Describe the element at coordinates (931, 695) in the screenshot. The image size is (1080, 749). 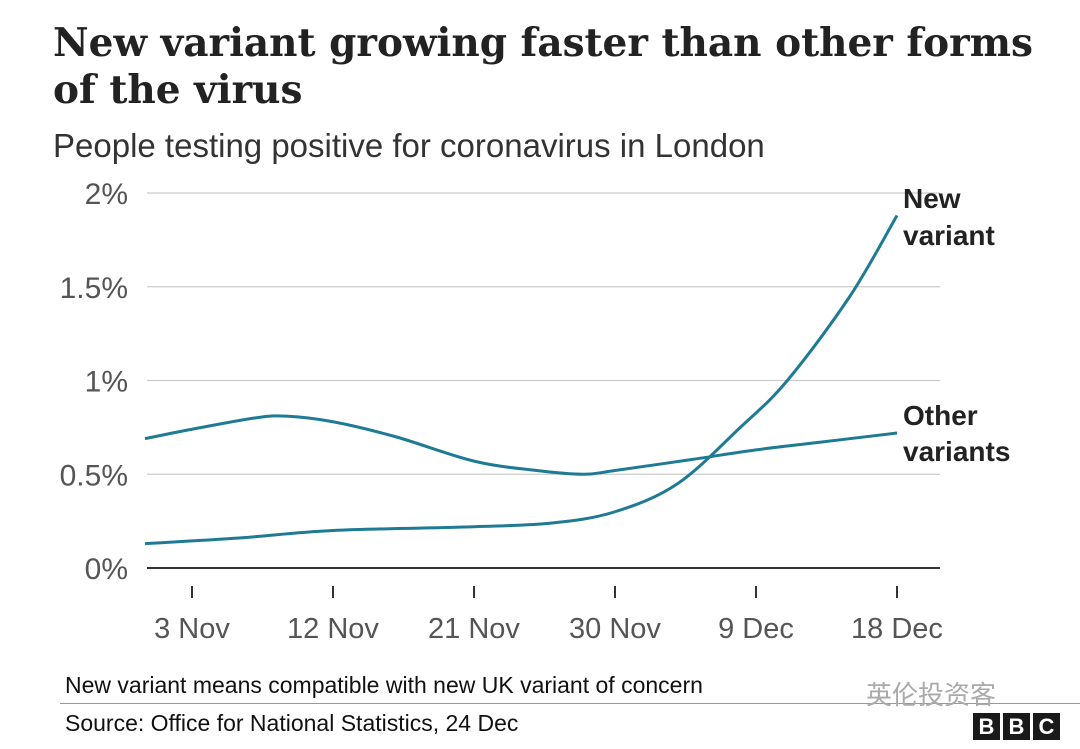
I see `watermark: 英伦投资客` at that location.